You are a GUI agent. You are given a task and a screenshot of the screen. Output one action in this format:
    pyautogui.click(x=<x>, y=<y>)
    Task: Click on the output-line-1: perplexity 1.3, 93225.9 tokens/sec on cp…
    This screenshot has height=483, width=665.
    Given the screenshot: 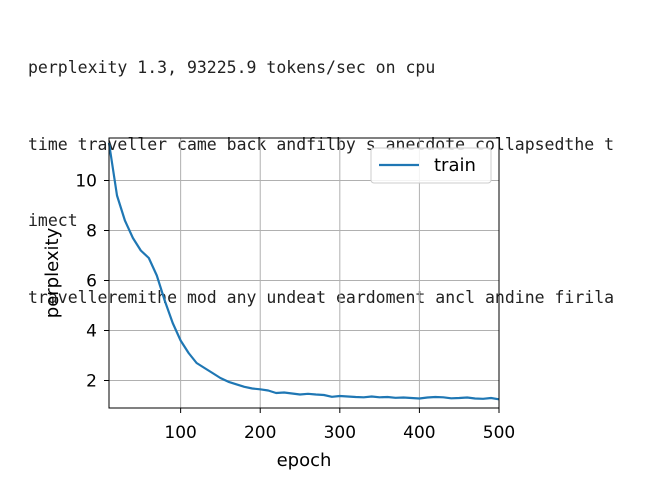 What is the action you would take?
    pyautogui.click(x=232, y=67)
    